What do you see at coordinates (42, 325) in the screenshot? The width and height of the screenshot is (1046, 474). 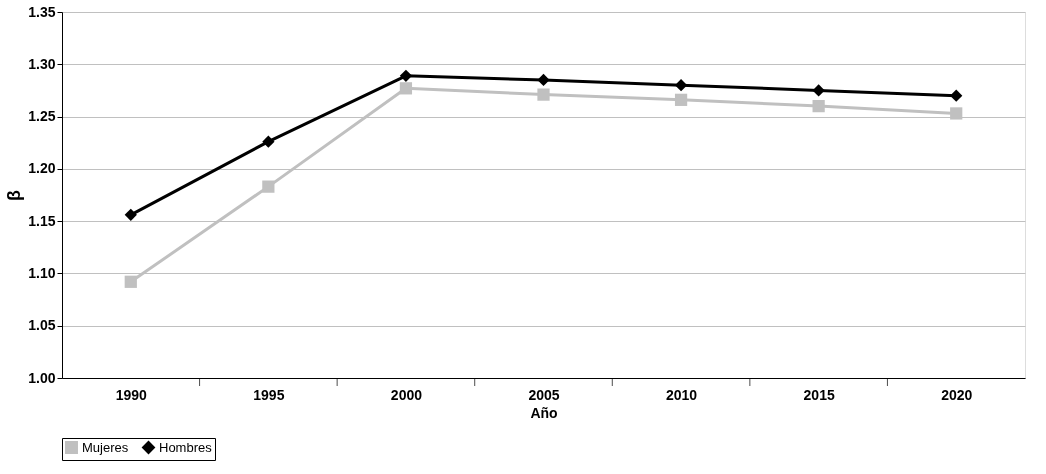 I see `y-tick-label: 1.05` at bounding box center [42, 325].